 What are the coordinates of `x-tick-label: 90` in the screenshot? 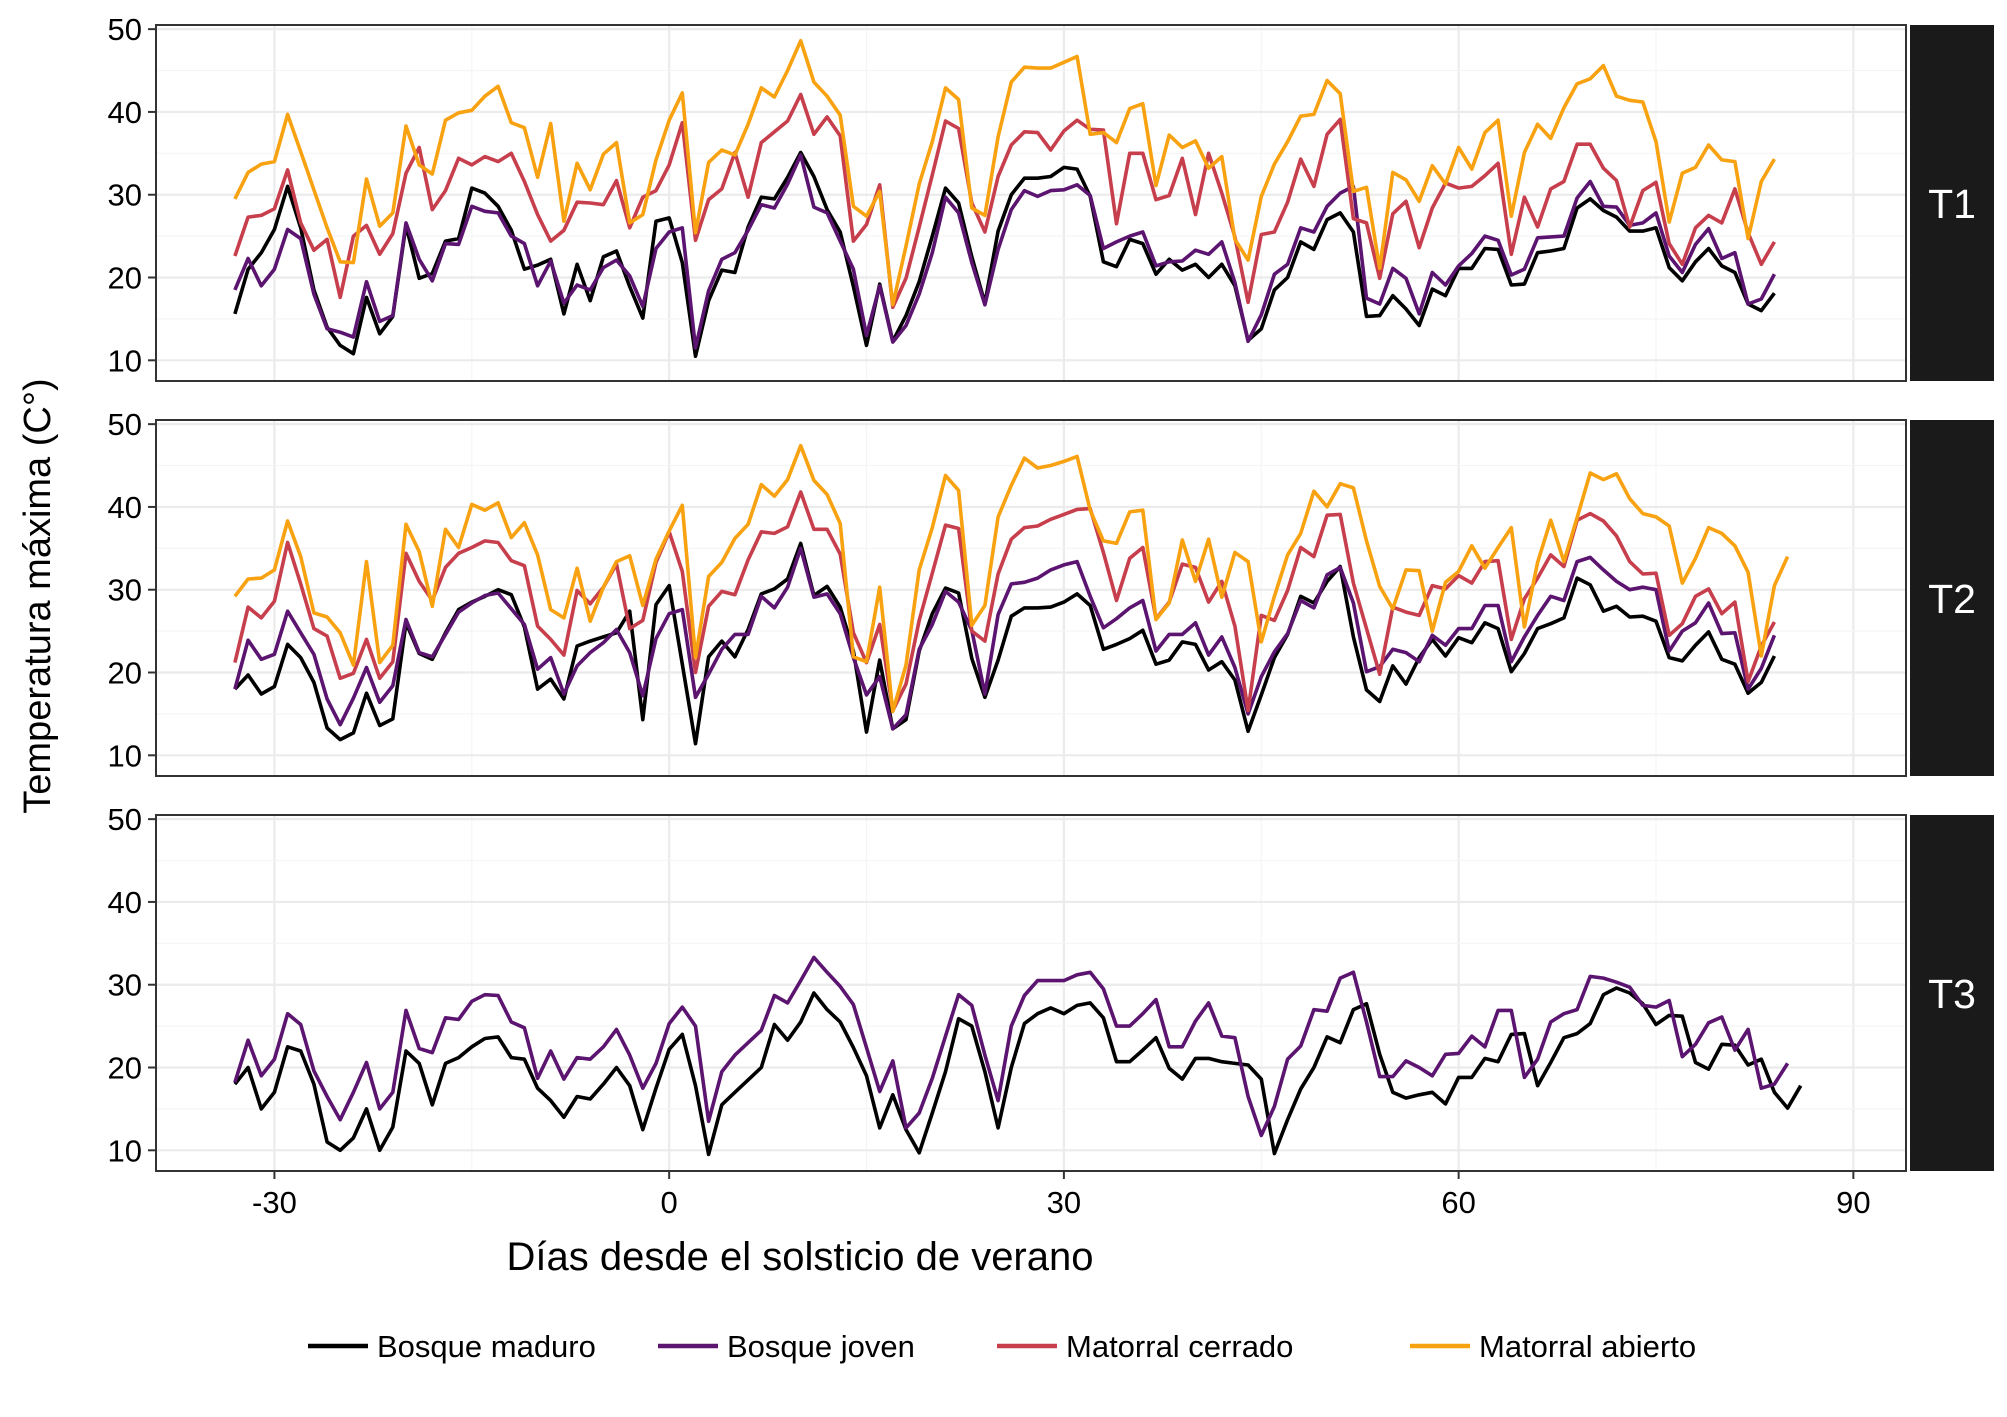 It's located at (1853, 1202).